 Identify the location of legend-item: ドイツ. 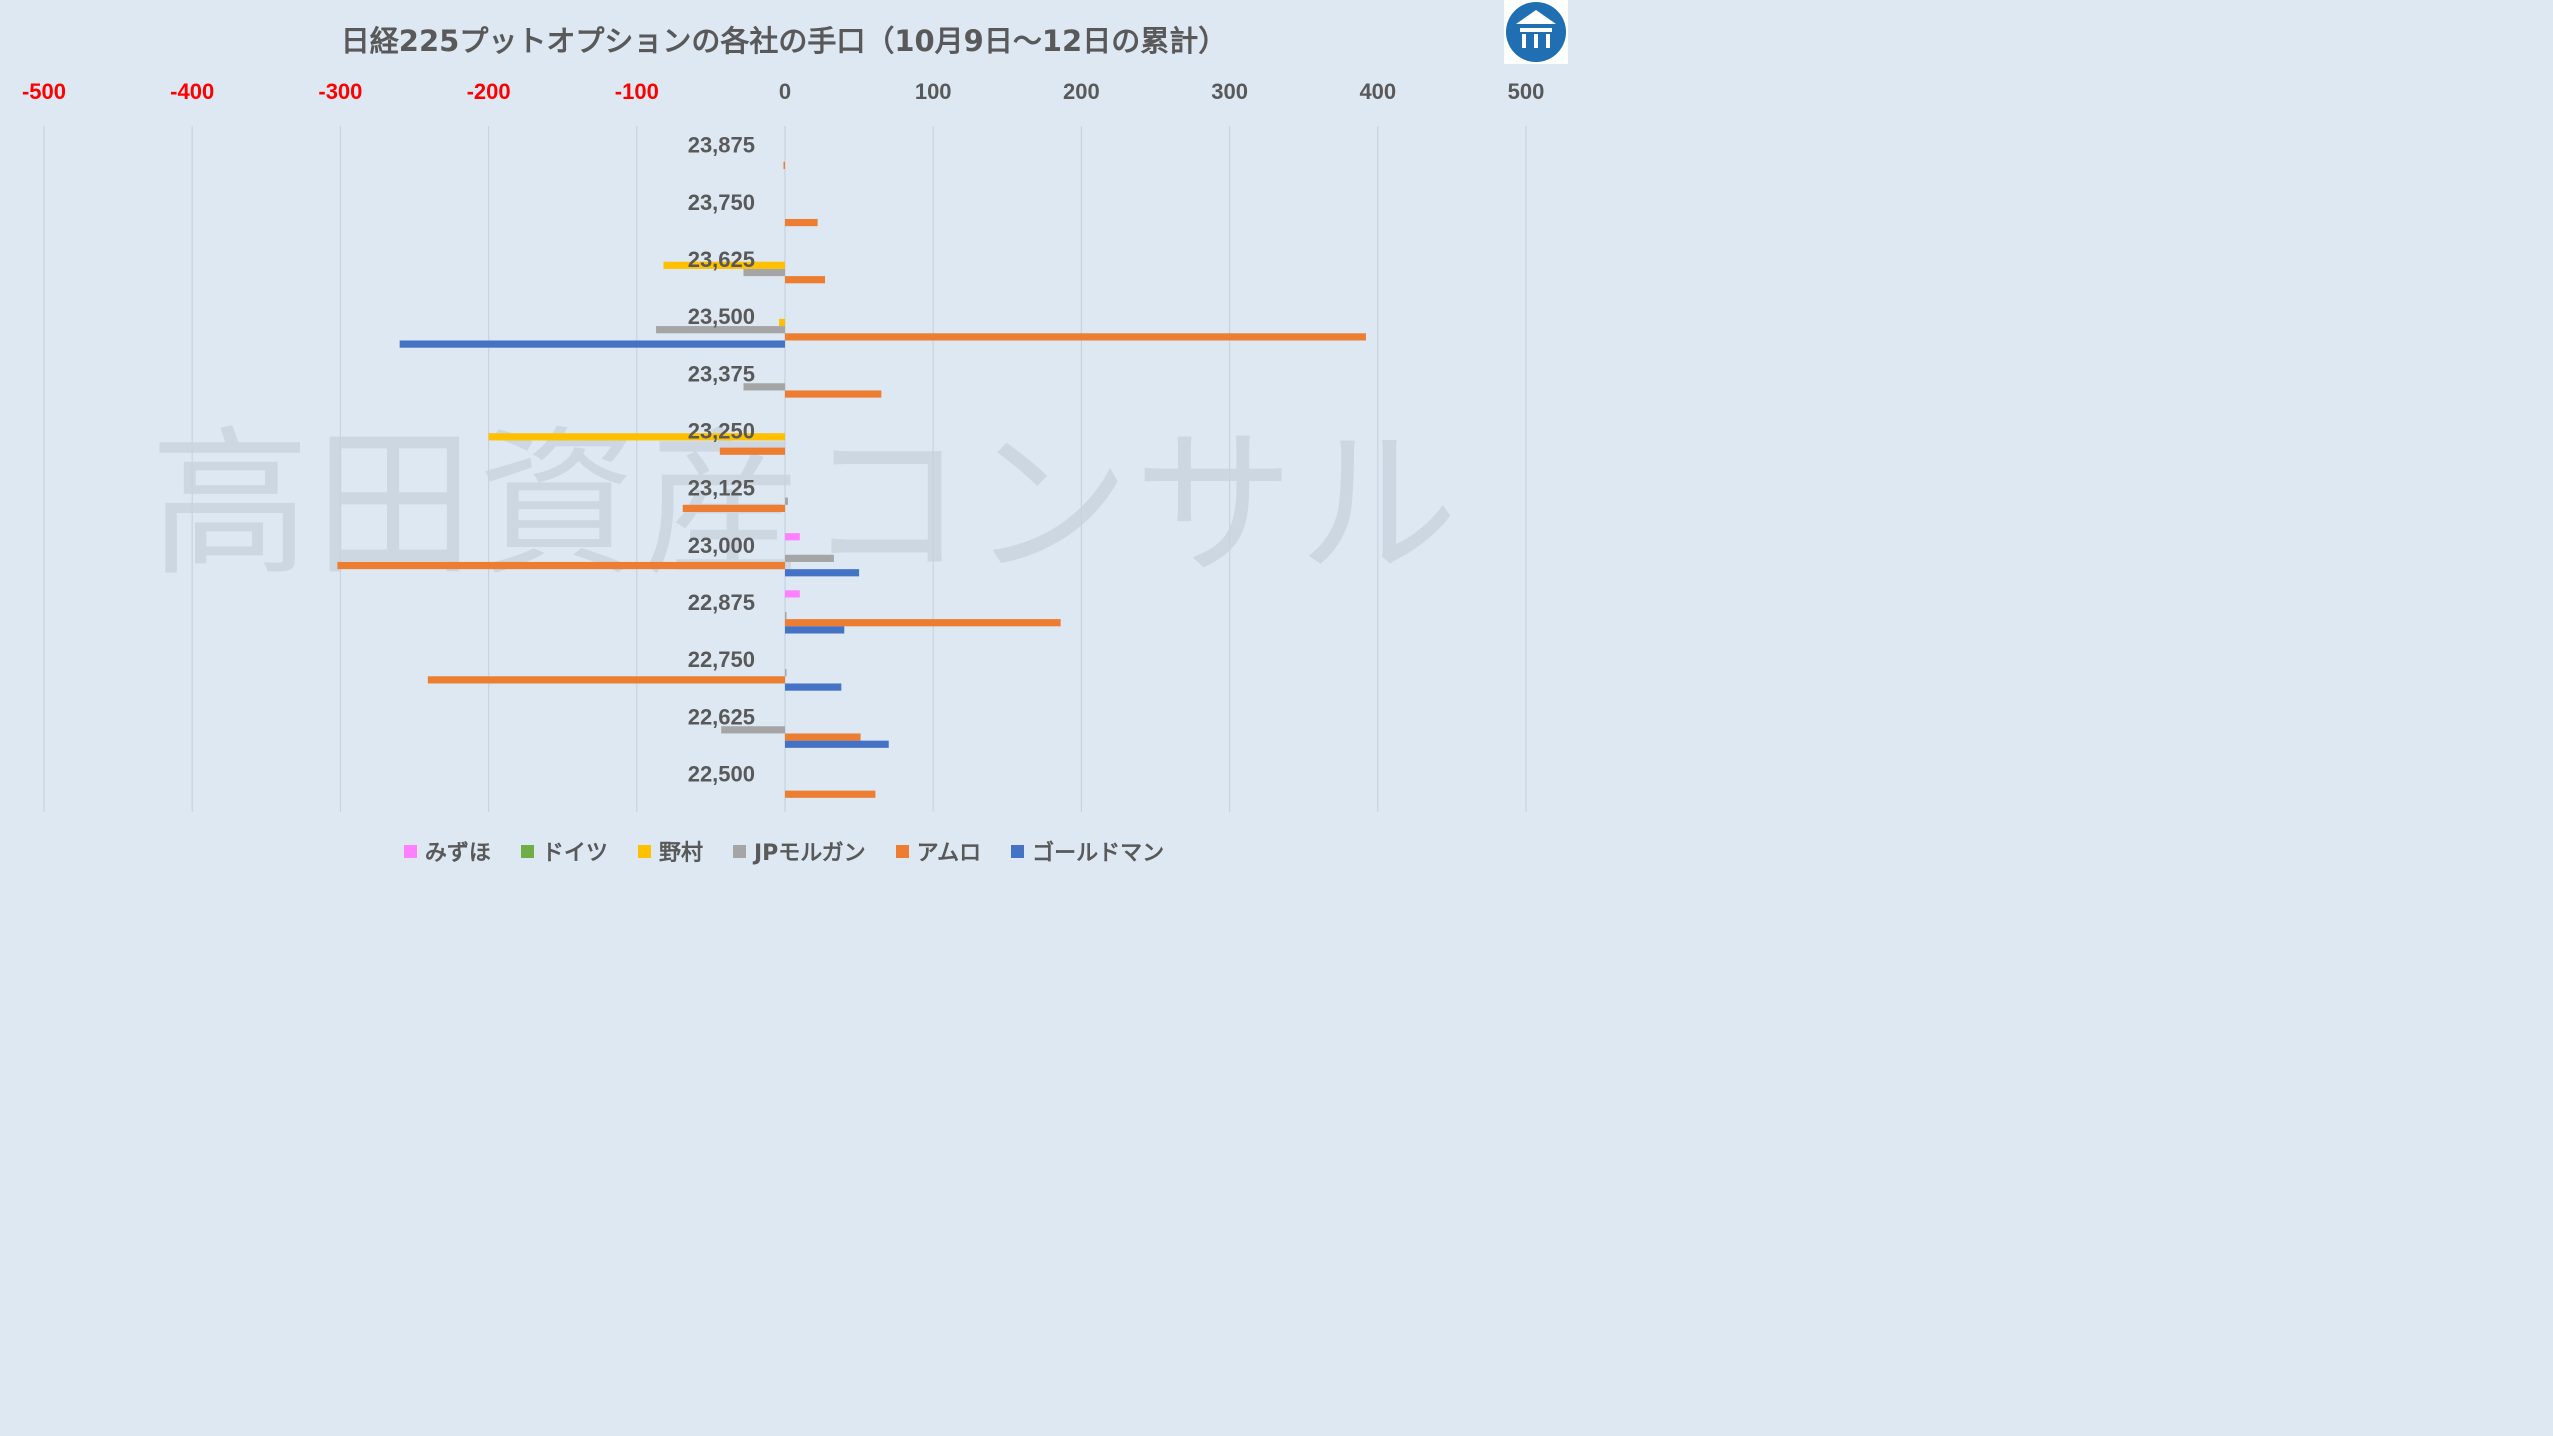
(564, 851).